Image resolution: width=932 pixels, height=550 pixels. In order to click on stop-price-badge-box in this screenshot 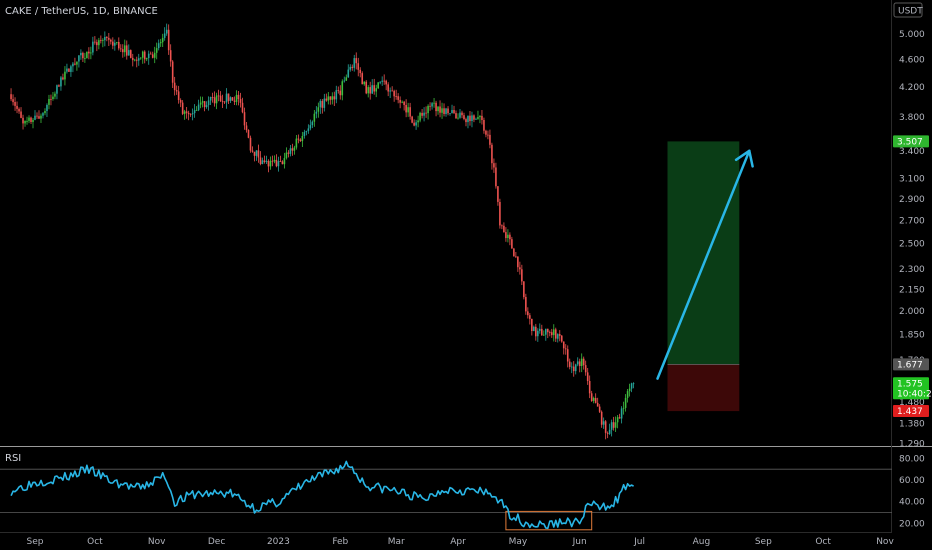, I will do `click(911, 411)`.